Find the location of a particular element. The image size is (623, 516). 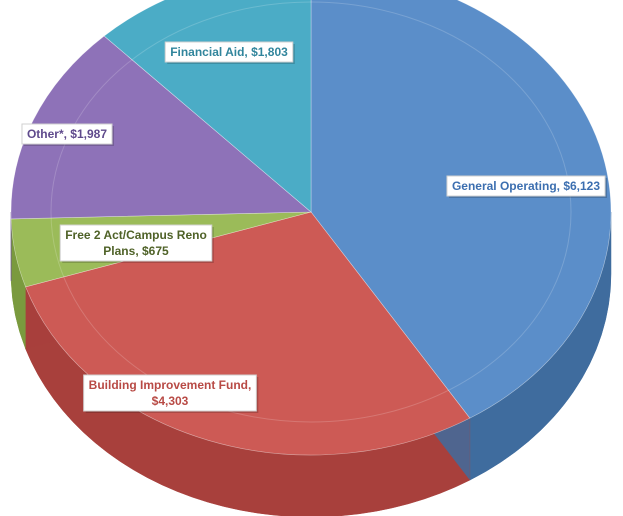

data-label-text: General Operating, $6,123 is located at coordinates (526, 186).